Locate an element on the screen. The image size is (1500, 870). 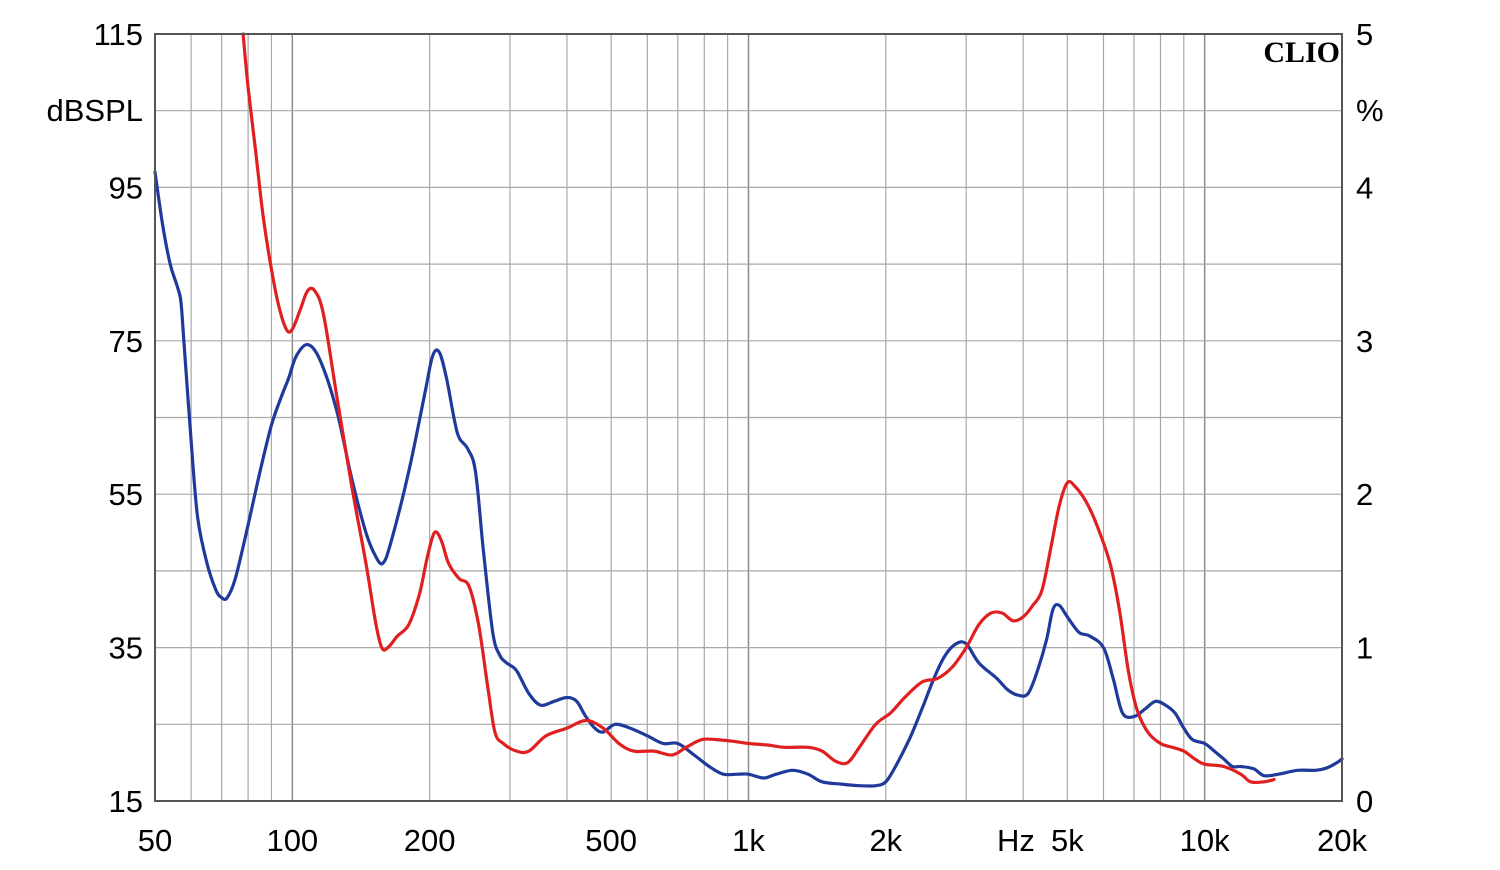
y-axis-left-label: dBSPL is located at coordinates (94, 110).